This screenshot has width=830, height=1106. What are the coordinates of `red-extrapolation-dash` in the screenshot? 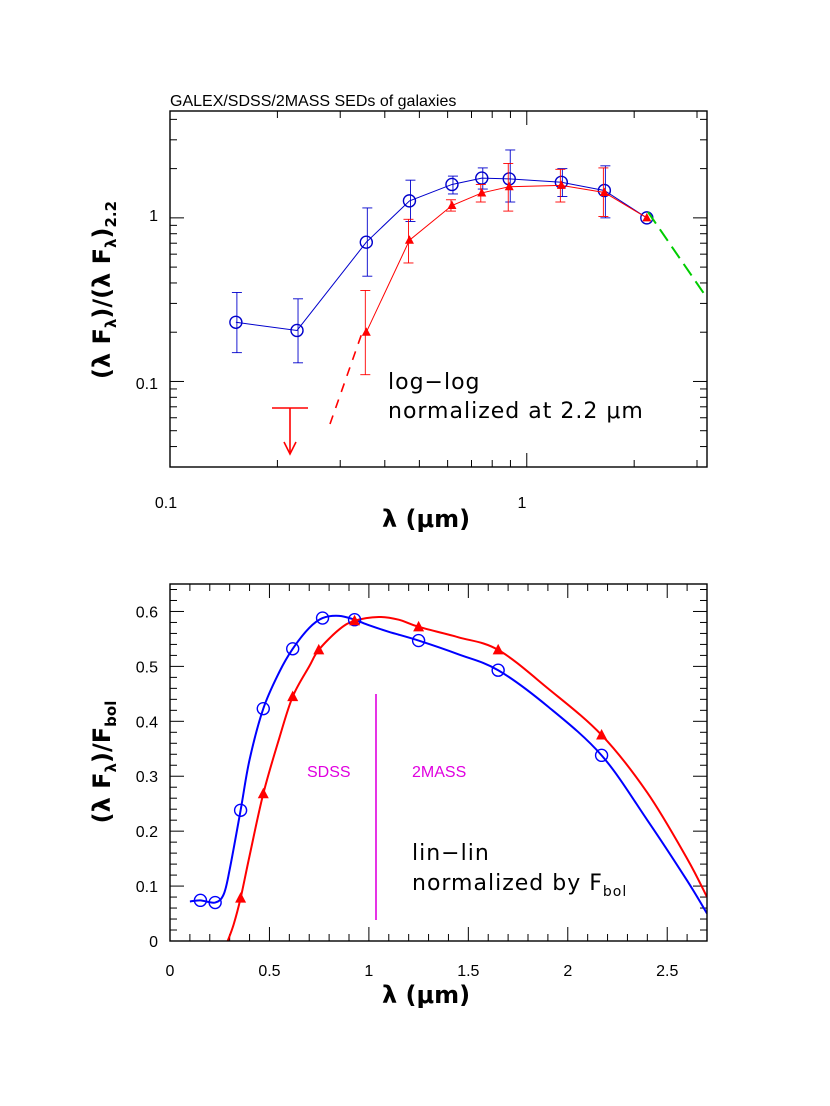 It's located at (346, 378).